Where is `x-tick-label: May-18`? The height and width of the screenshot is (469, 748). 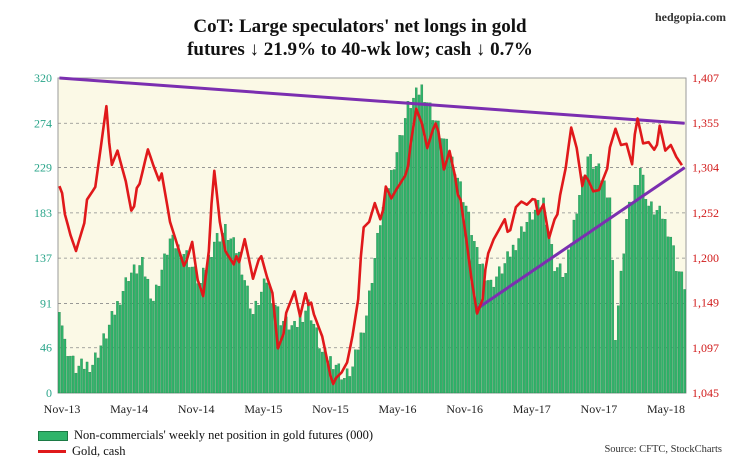
x-tick-label: May-18 is located at coordinates (666, 409).